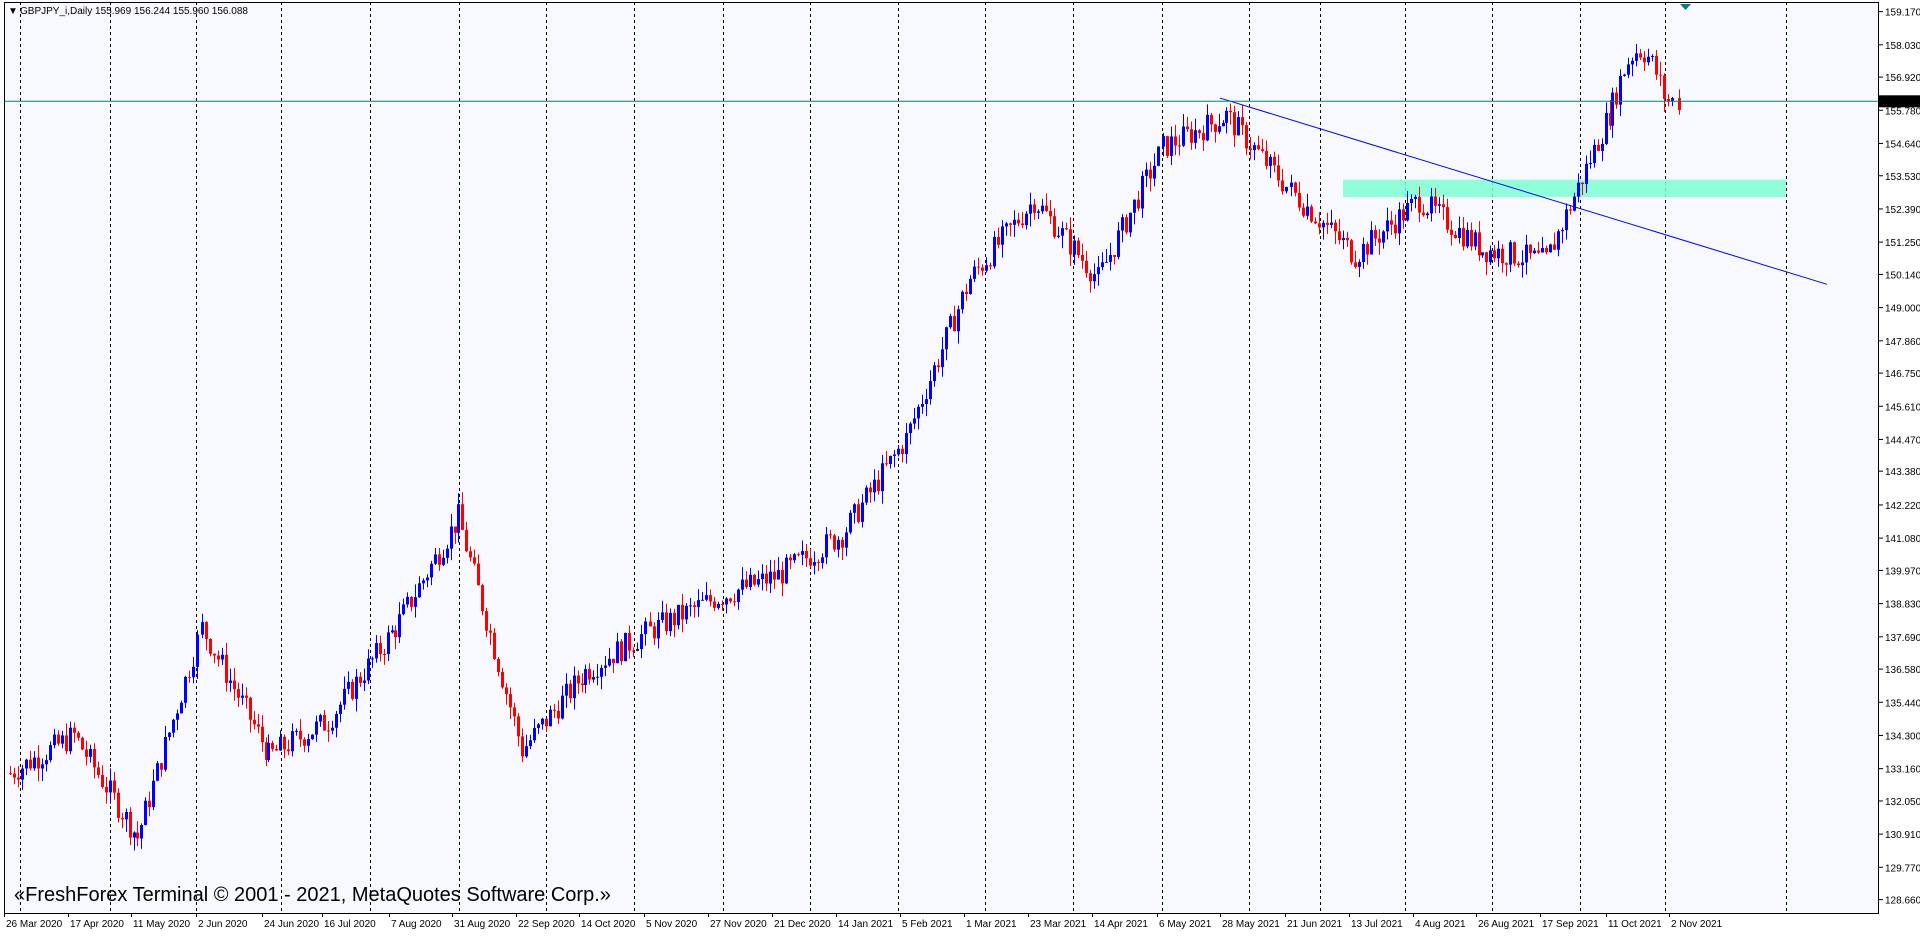 This screenshot has height=937, width=1920. What do you see at coordinates (1902, 13) in the screenshot?
I see `price-axis-label: 159.170` at bounding box center [1902, 13].